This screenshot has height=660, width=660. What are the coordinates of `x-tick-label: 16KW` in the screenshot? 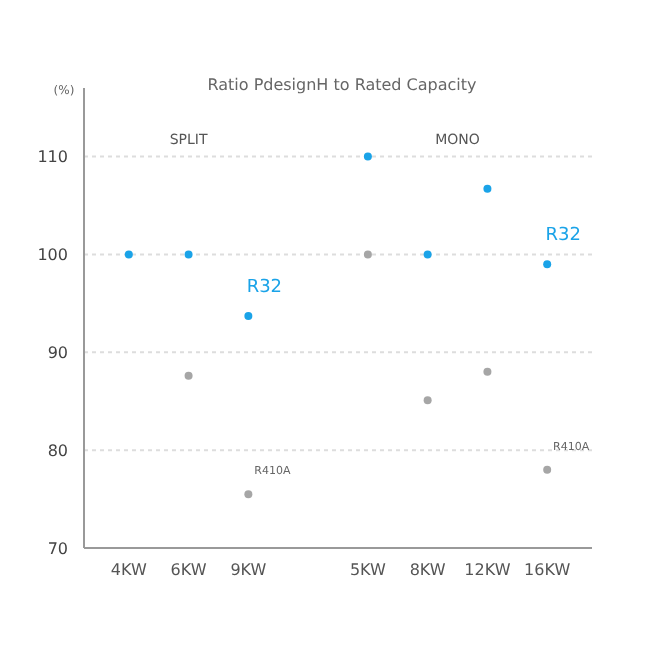 It's located at (547, 570).